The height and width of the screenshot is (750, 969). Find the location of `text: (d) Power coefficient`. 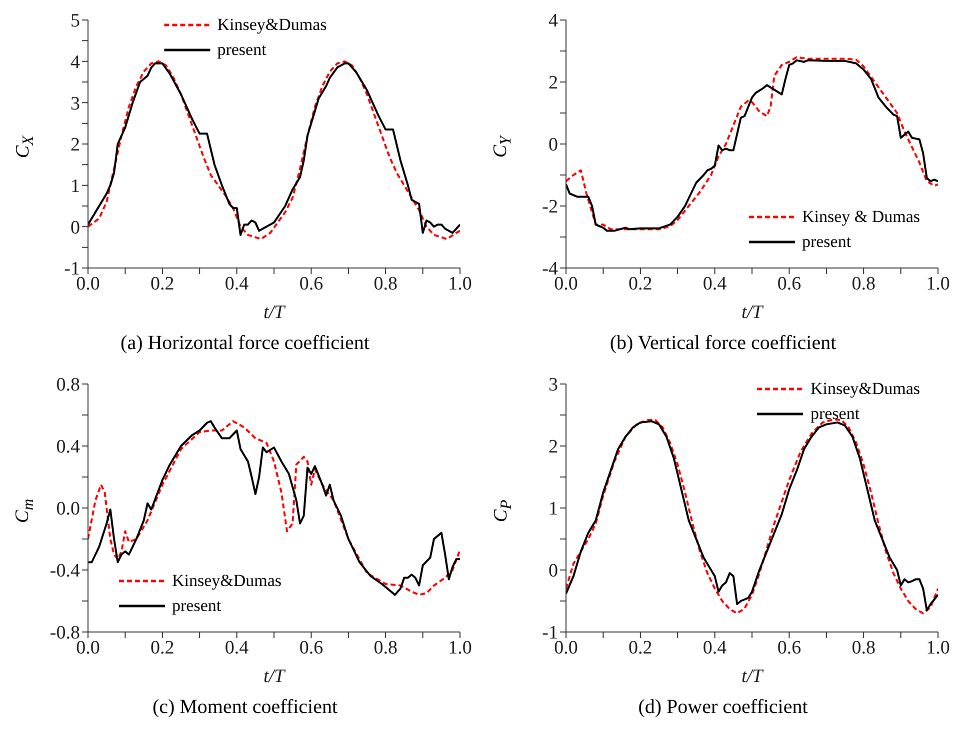

text: (d) Power coefficient is located at coordinates (723, 707).